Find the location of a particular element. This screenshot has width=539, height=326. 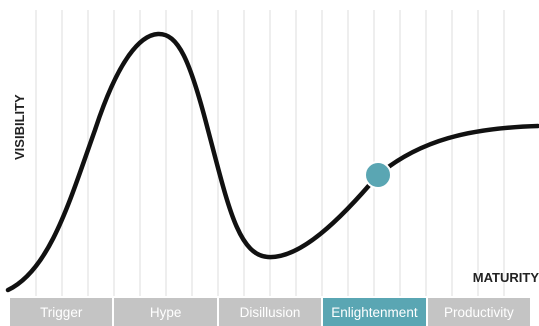

phase-enlightenment: Enlightenment is located at coordinates (375, 312).